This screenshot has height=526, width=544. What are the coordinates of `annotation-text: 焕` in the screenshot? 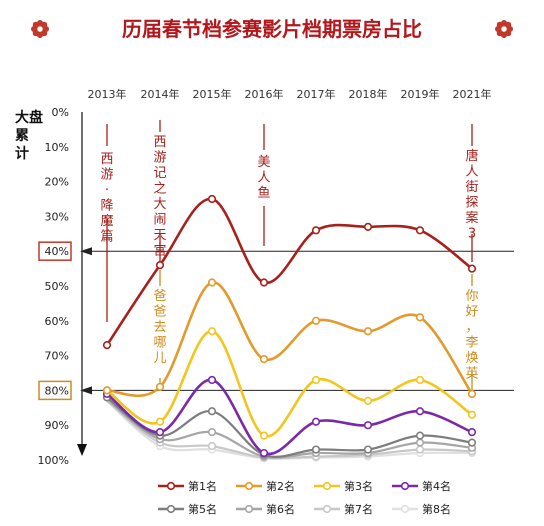 It's located at (471, 358).